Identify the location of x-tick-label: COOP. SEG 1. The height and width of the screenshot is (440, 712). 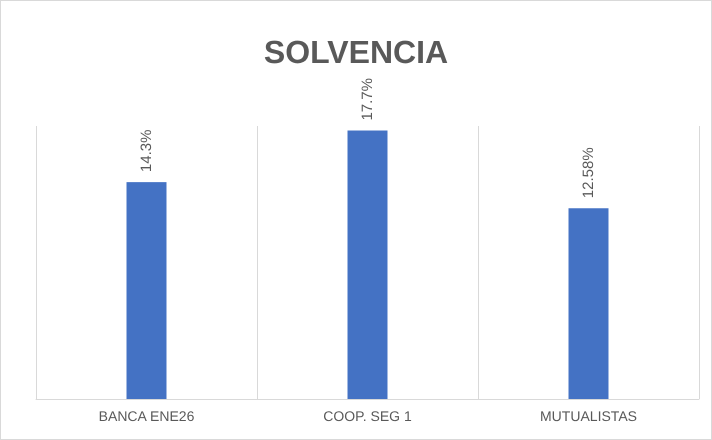
(367, 416).